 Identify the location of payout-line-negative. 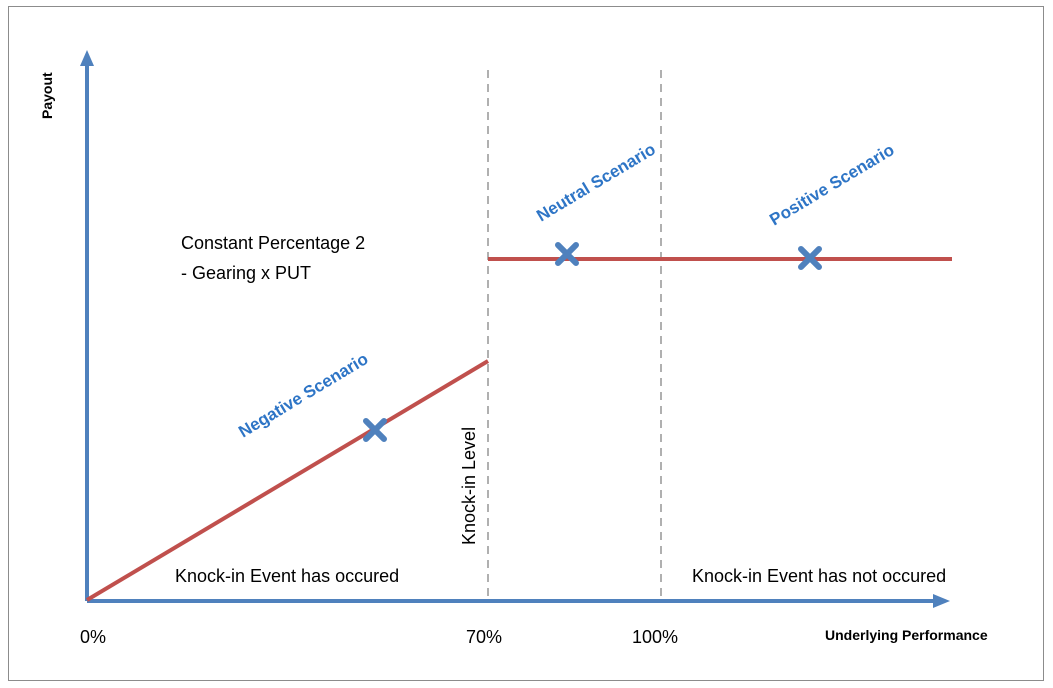
(287, 480).